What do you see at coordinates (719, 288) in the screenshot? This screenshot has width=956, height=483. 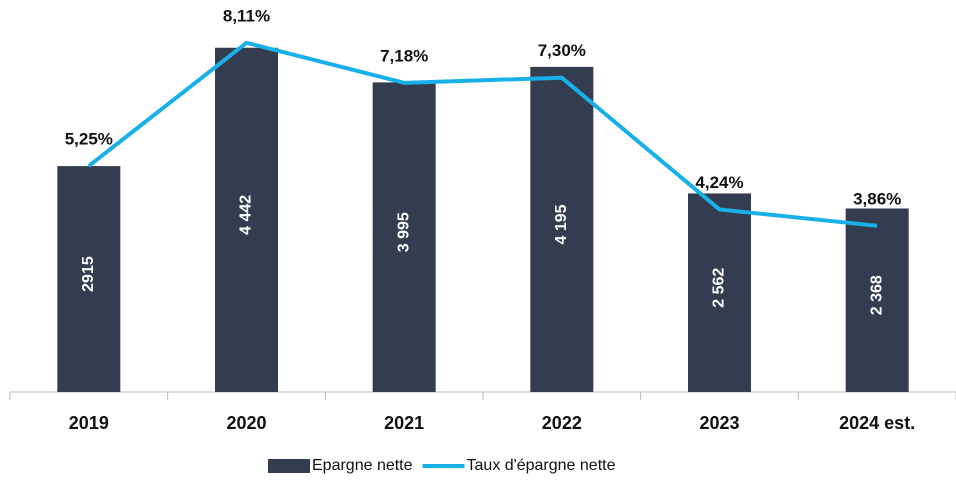 I see `bar-value-label: 2 562` at bounding box center [719, 288].